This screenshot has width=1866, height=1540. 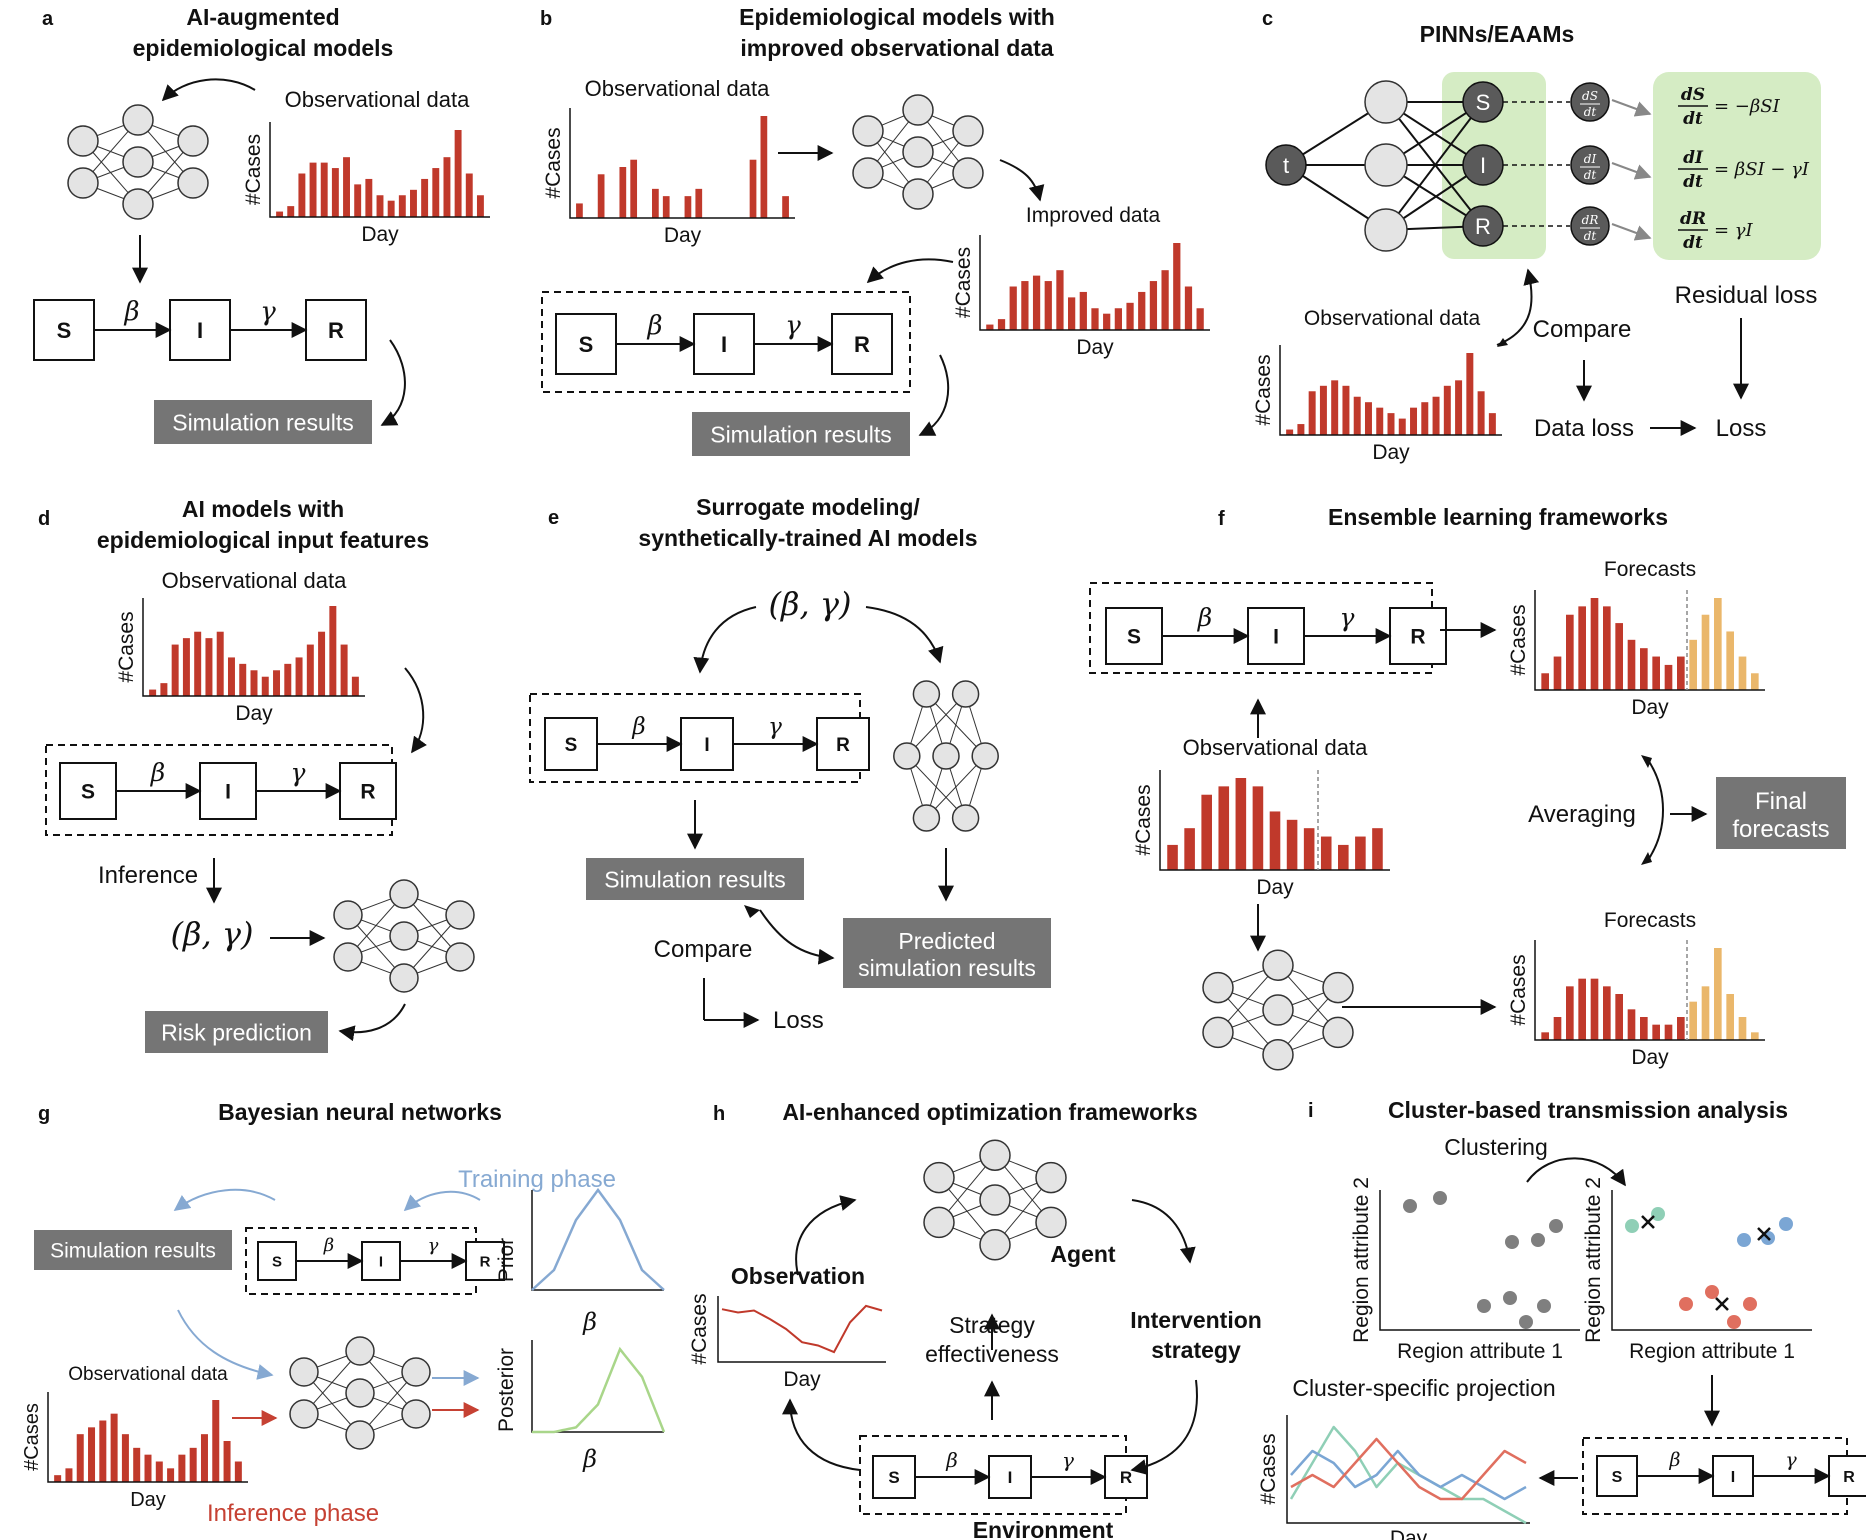 I want to click on panel-e-title: synthetically-trained AI models, so click(x=807, y=538).